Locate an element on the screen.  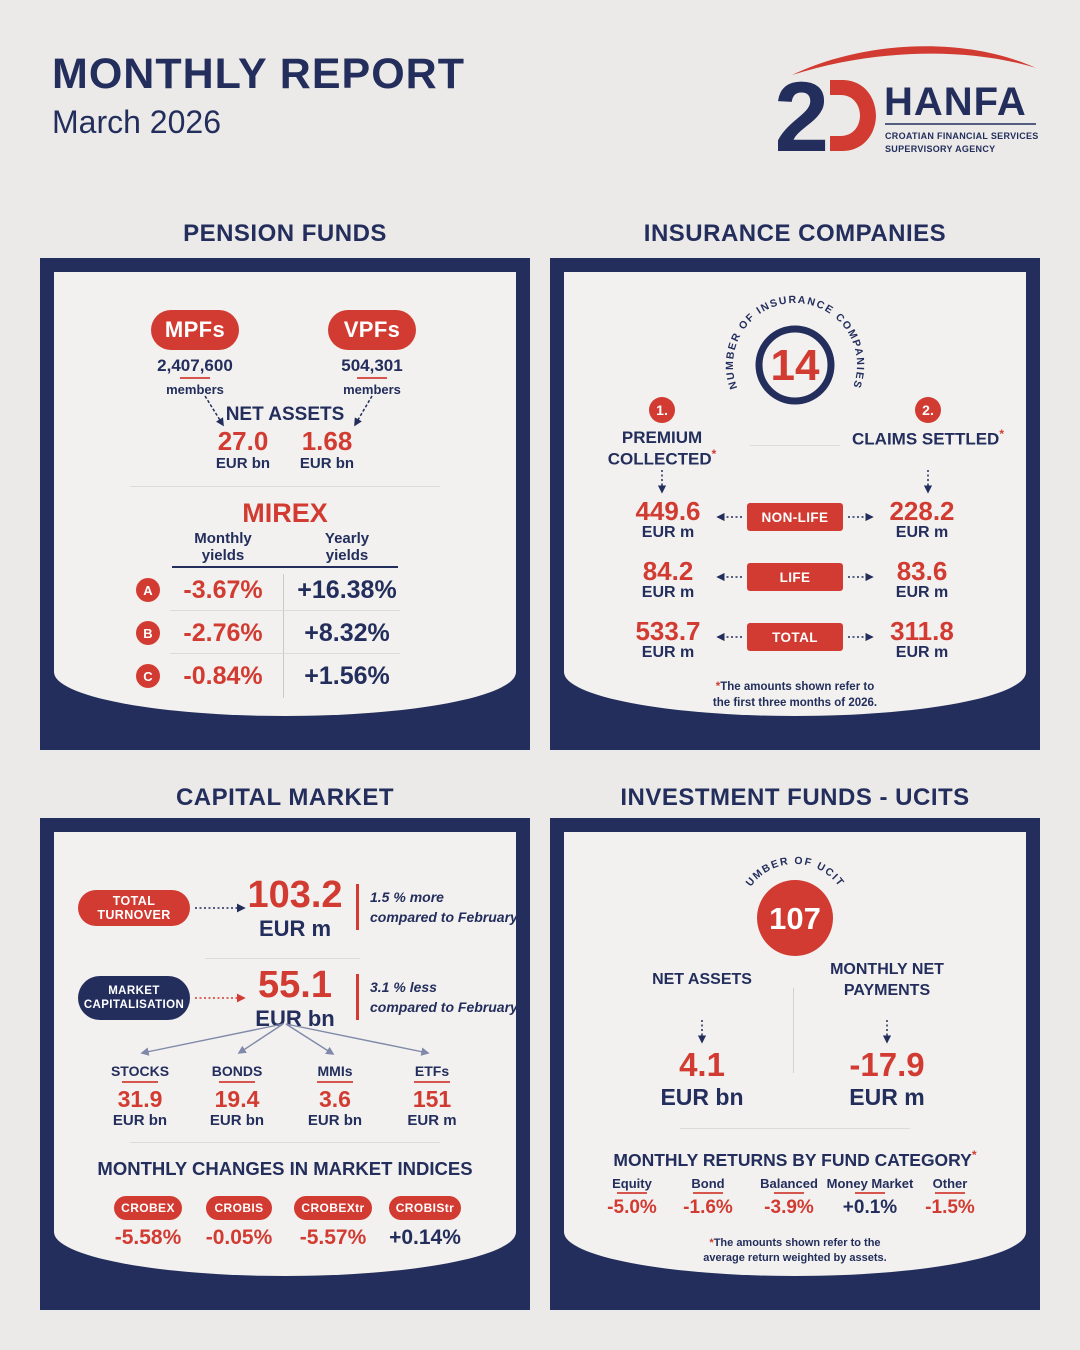
mirex-monthly-value: -0.84% is located at coordinates (223, 676).